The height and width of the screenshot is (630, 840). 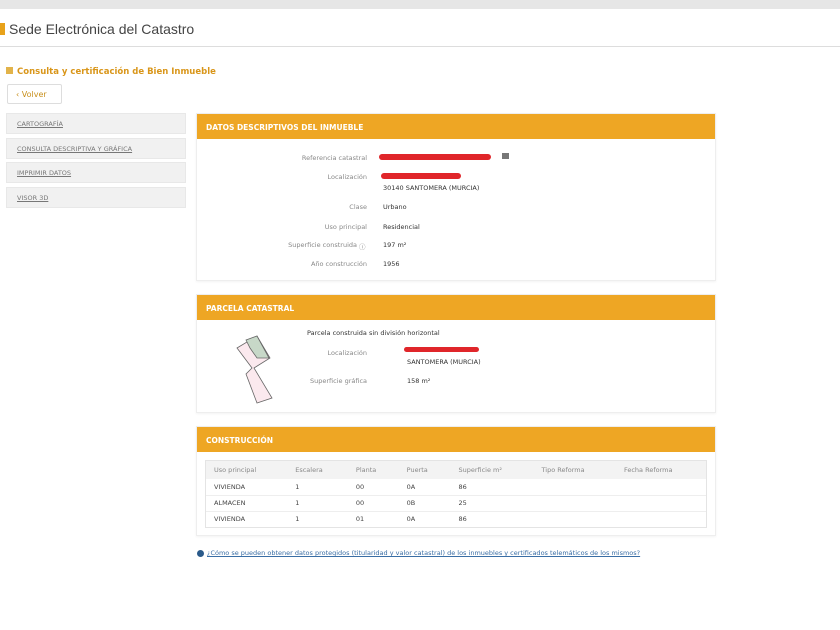 What do you see at coordinates (200, 553) in the screenshot?
I see `info-icon` at bounding box center [200, 553].